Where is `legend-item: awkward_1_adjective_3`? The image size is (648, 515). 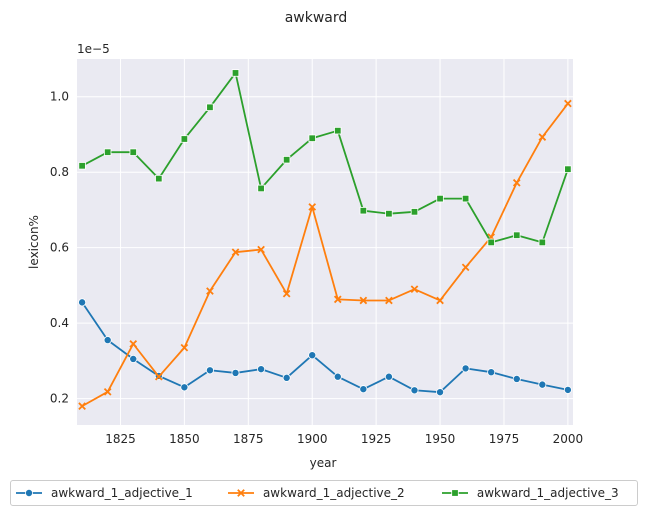 legend-item: awkward_1_adjective_3 is located at coordinates (539, 493).